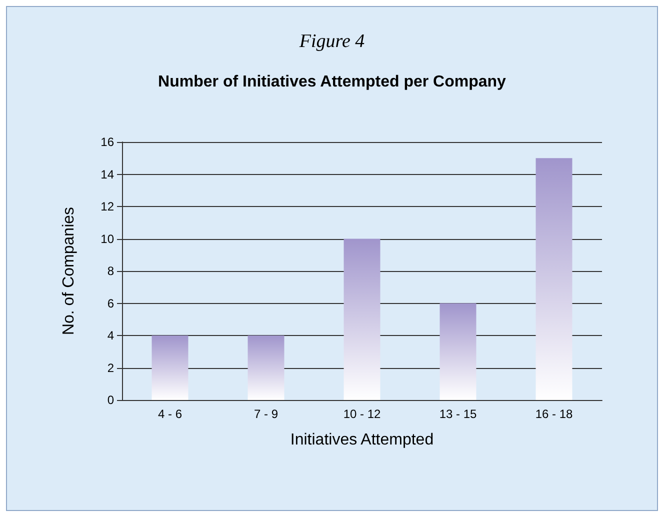  What do you see at coordinates (458, 414) in the screenshot?
I see `x-tick-label: 13 - 15` at bounding box center [458, 414].